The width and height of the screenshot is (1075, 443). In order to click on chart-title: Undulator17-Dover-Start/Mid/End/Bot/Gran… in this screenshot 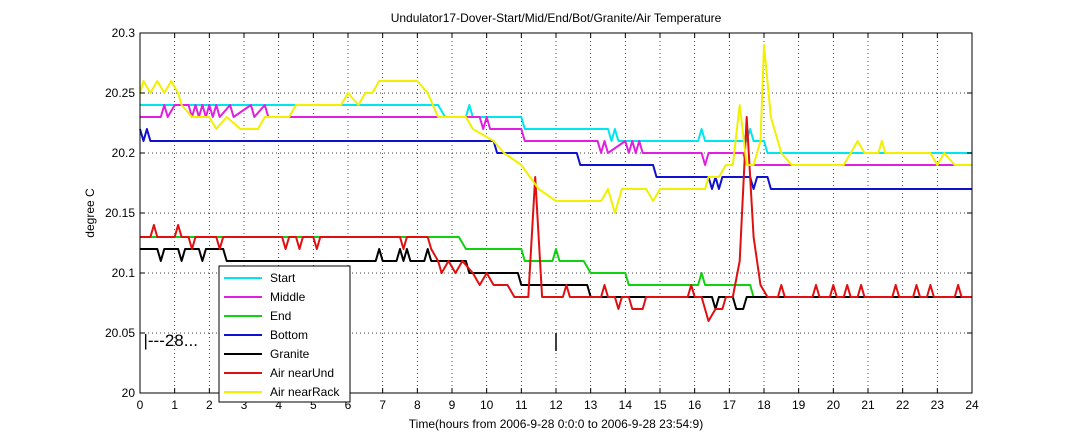, I will do `click(556, 18)`.